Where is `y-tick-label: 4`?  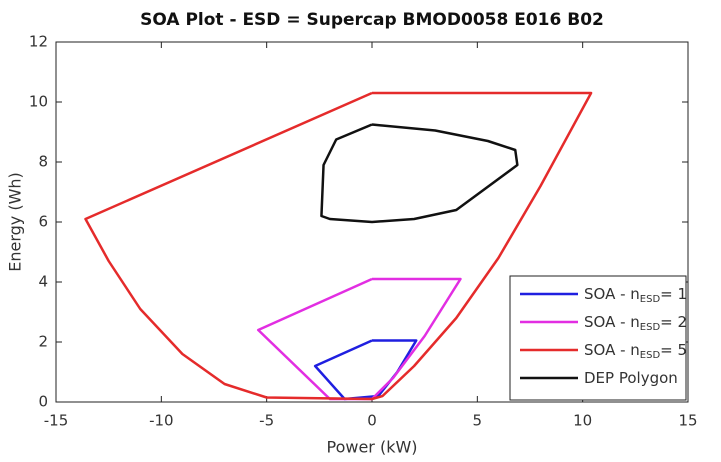
y-tick-label: 4 is located at coordinates (43, 282).